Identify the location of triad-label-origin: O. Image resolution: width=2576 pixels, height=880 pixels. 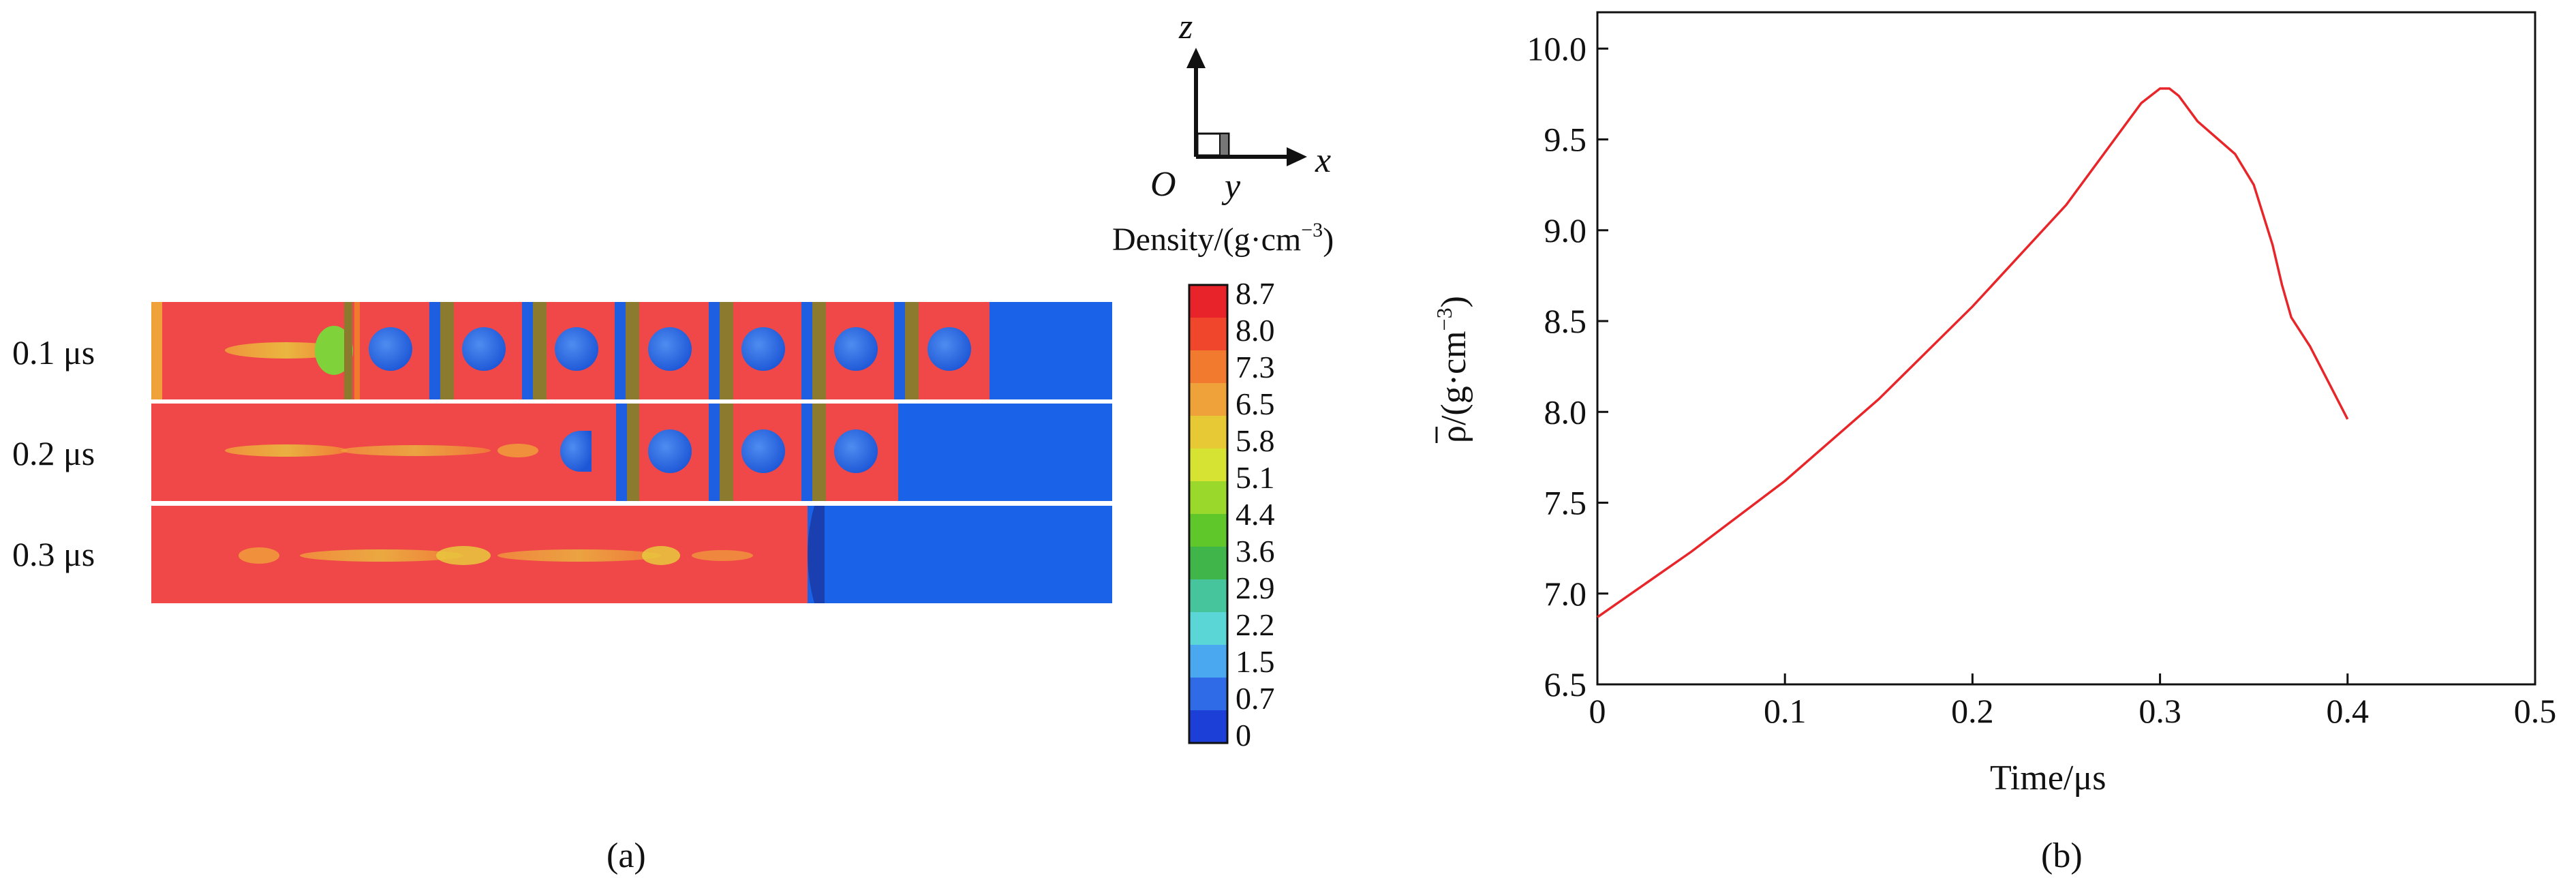
(1163, 184).